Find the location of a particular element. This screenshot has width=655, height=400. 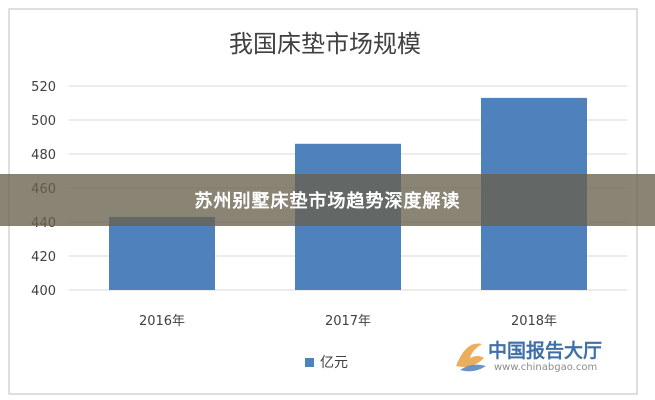

y-tick-label: 520 is located at coordinates (43, 87).